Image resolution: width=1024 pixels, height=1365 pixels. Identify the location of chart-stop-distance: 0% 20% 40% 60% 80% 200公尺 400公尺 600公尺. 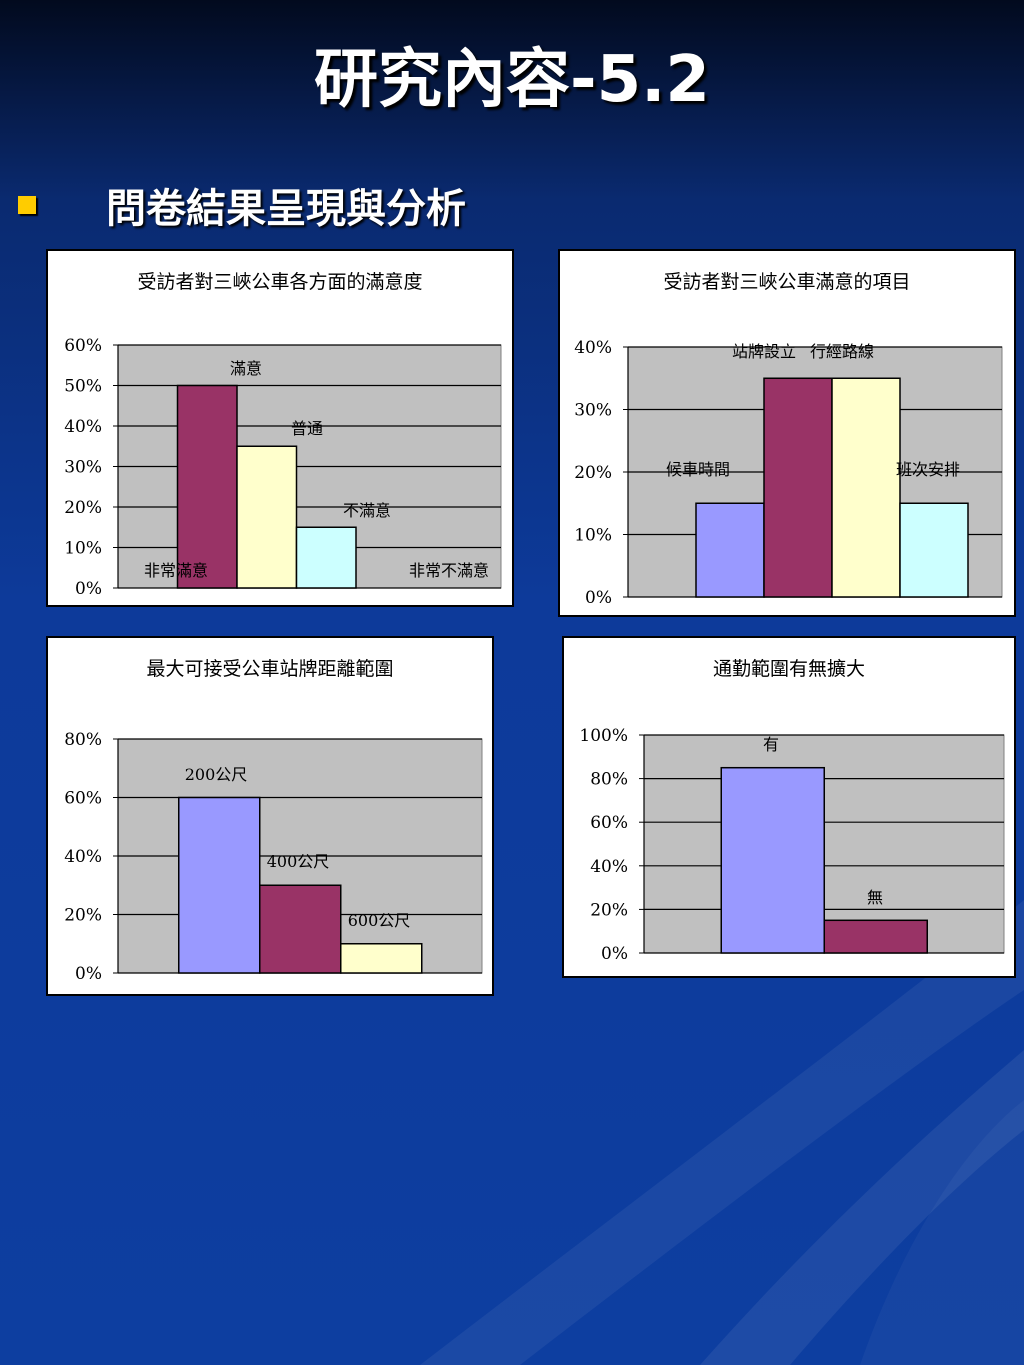
(273, 857).